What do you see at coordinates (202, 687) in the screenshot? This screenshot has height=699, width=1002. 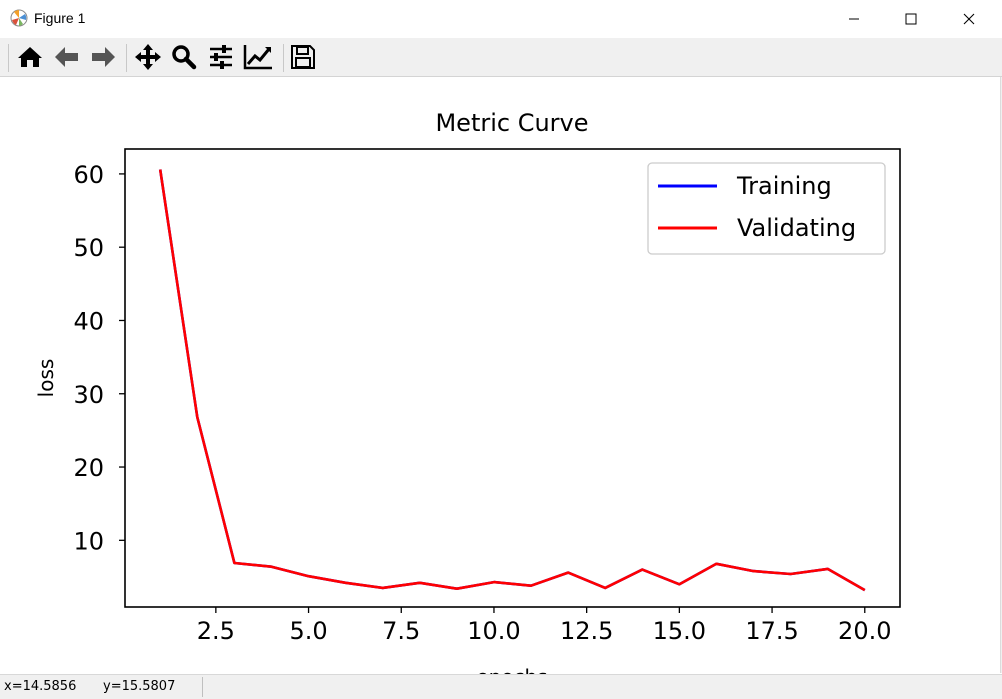 I see `status-separator` at bounding box center [202, 687].